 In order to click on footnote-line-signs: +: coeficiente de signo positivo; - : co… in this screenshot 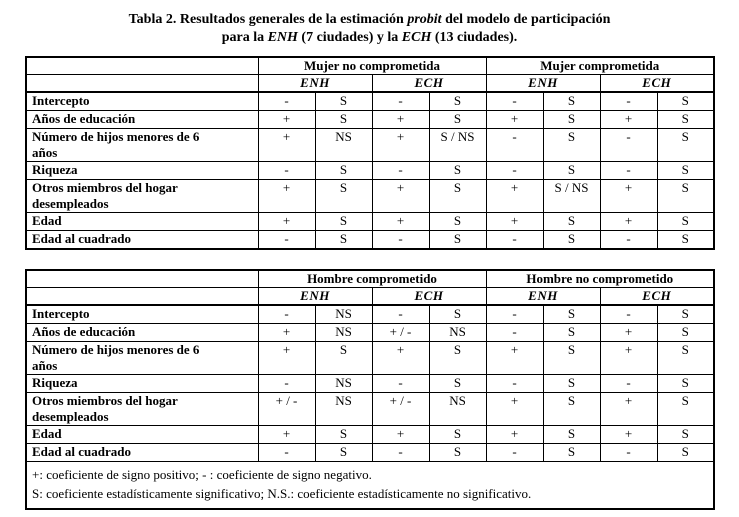, I will do `click(202, 474)`.